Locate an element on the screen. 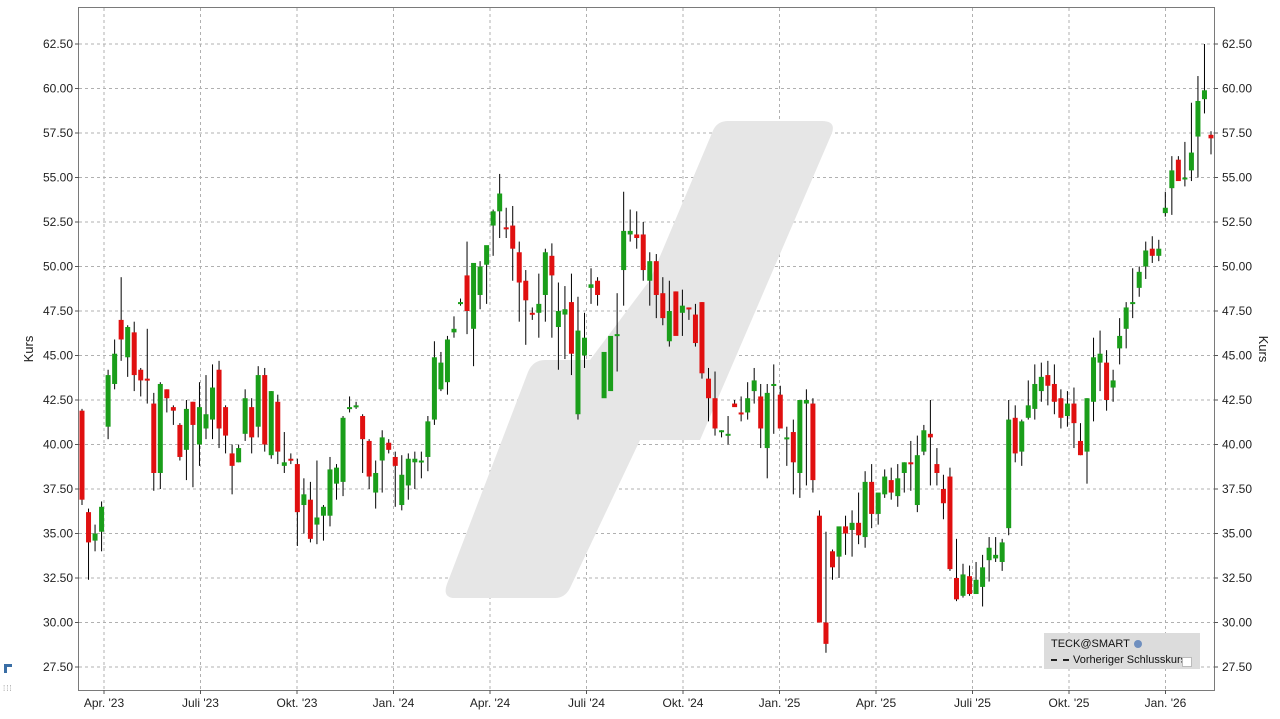 This screenshot has width=1280, height=719. x-tick-label: Apr. '24 is located at coordinates (490, 703).